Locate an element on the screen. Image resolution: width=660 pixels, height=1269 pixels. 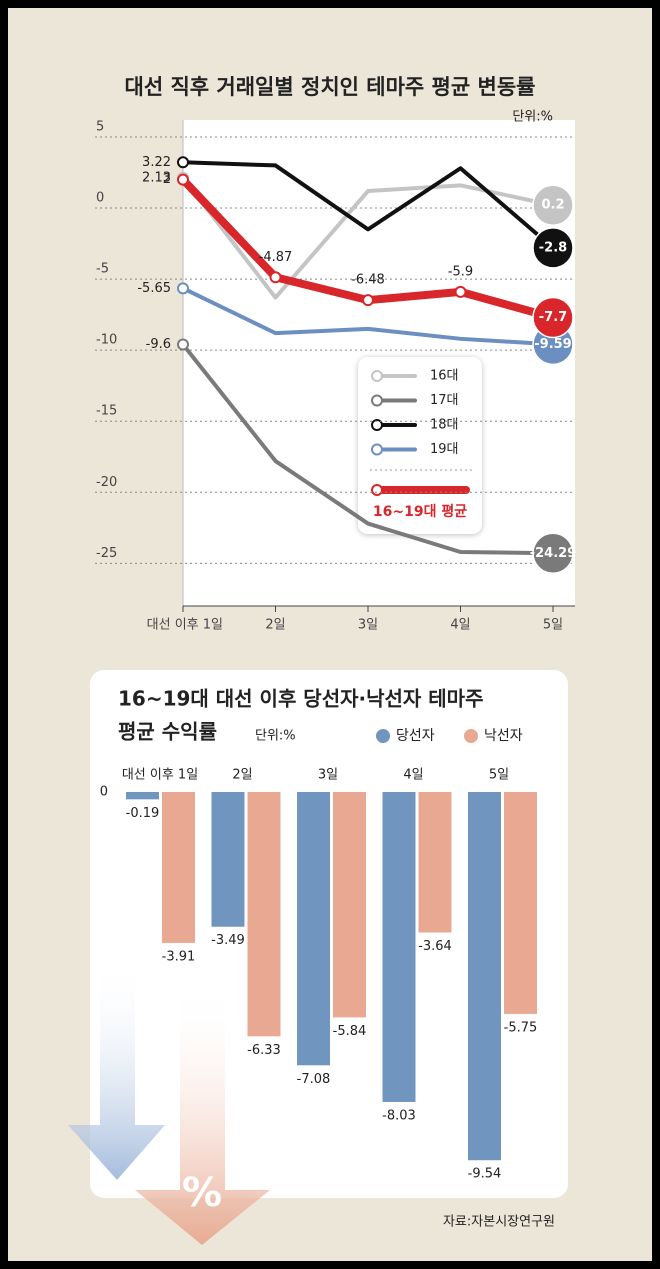
legend: 16대 17대 18대 19대 16~19대 평균 is located at coordinates (420, 445).